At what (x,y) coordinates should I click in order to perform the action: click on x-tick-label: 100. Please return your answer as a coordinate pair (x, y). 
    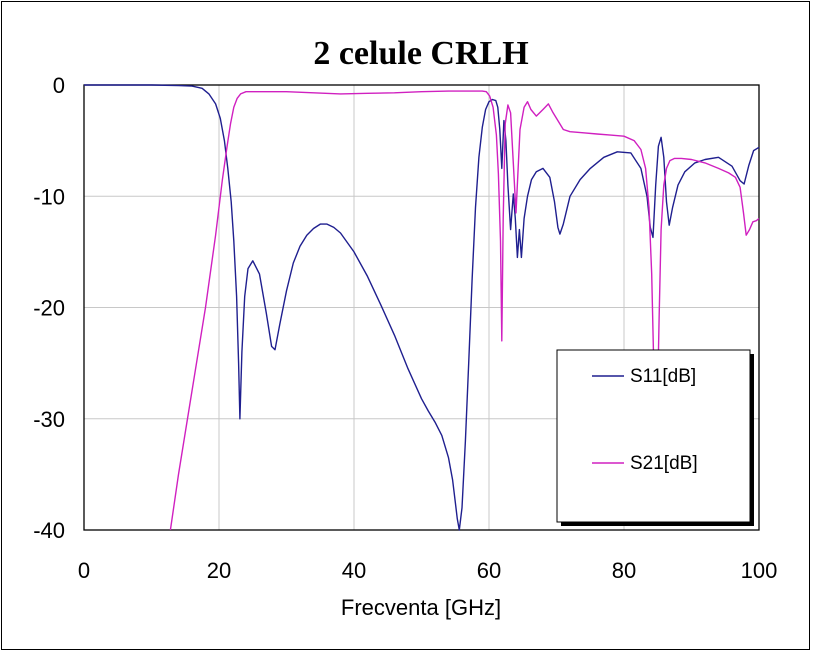
    Looking at the image, I should click on (759, 570).